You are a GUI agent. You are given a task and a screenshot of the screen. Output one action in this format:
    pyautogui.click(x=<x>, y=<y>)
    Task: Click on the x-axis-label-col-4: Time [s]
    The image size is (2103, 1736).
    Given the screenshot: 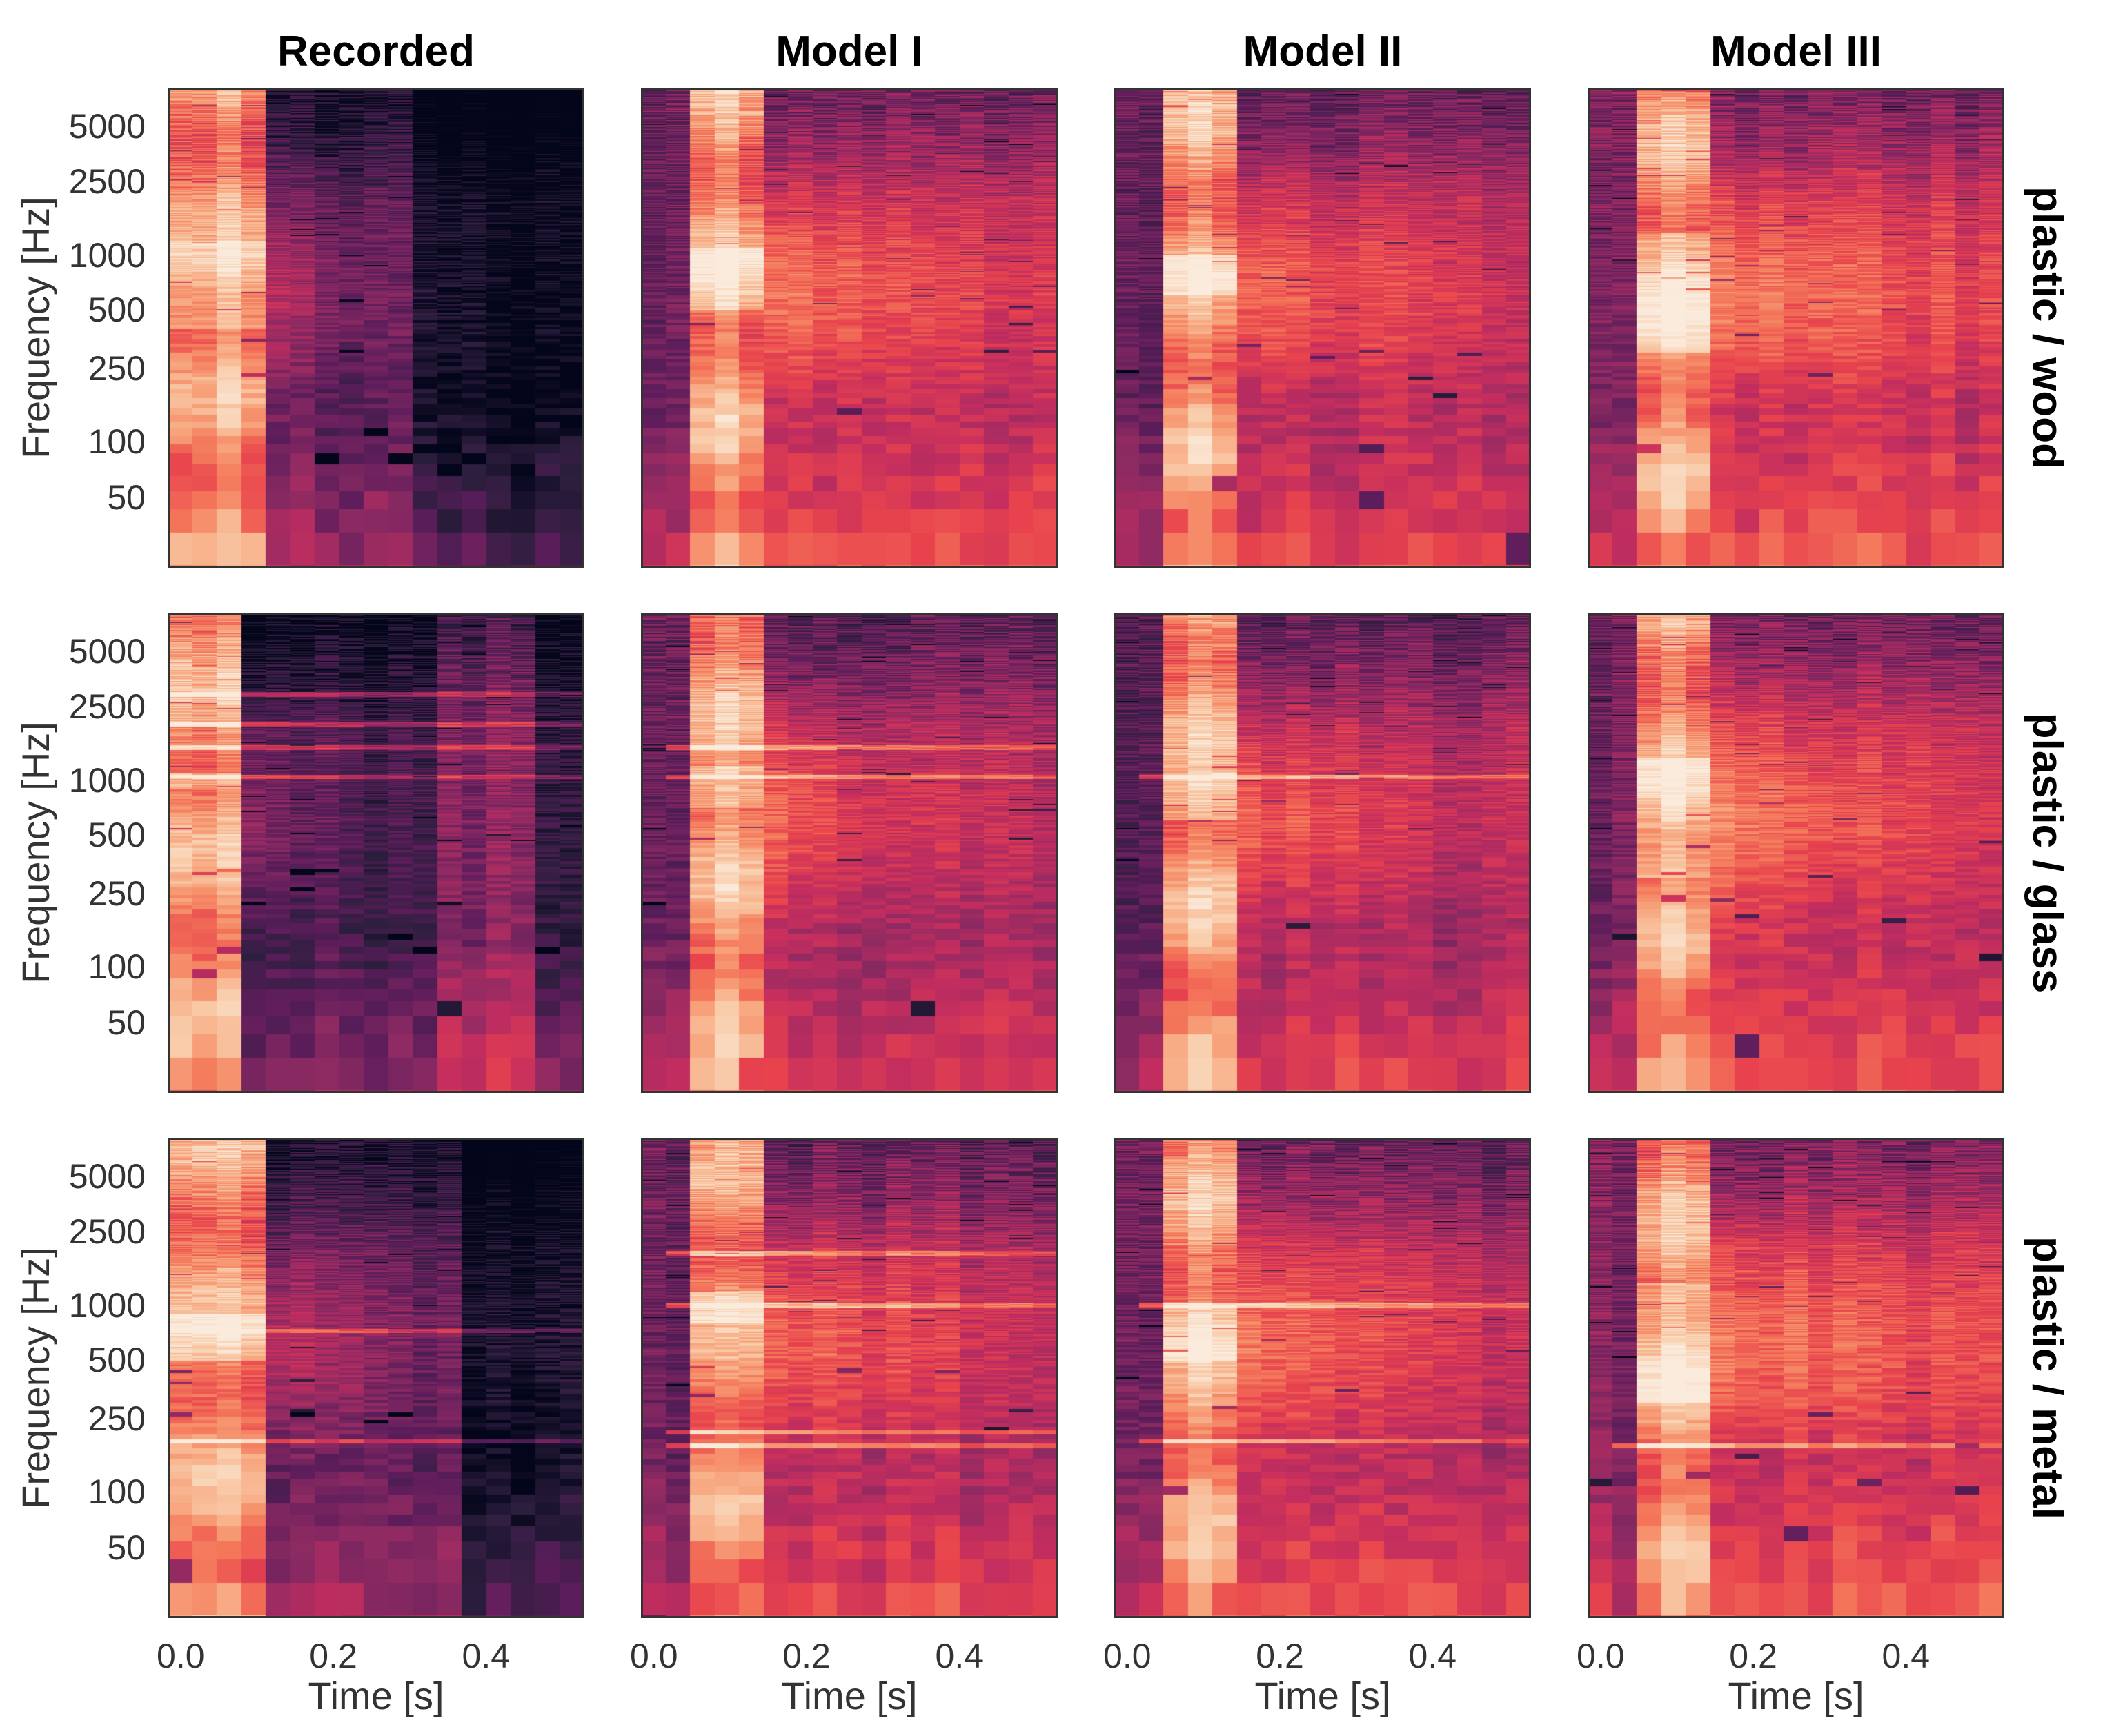 What is the action you would take?
    pyautogui.click(x=1796, y=1696)
    